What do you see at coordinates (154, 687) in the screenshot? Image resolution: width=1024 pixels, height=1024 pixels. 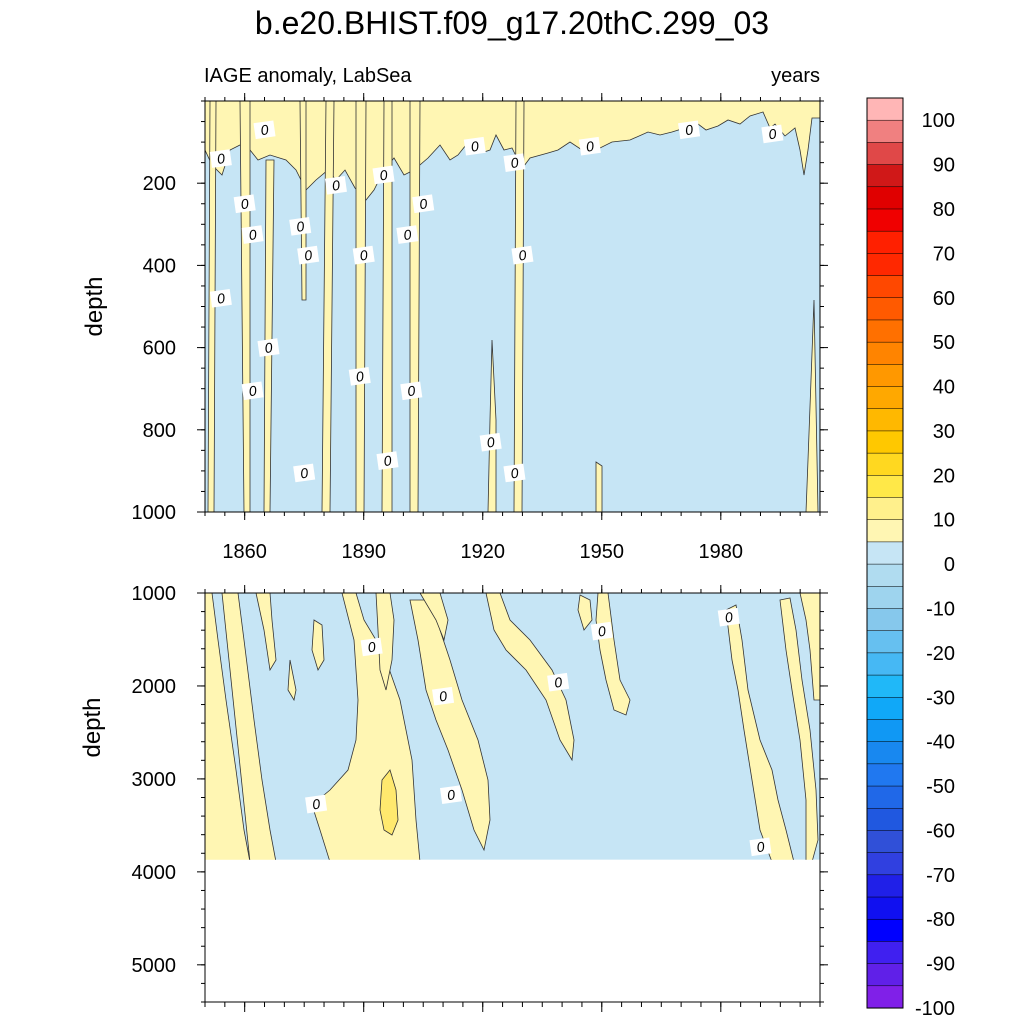 I see `y-tick-label: 2000` at bounding box center [154, 687].